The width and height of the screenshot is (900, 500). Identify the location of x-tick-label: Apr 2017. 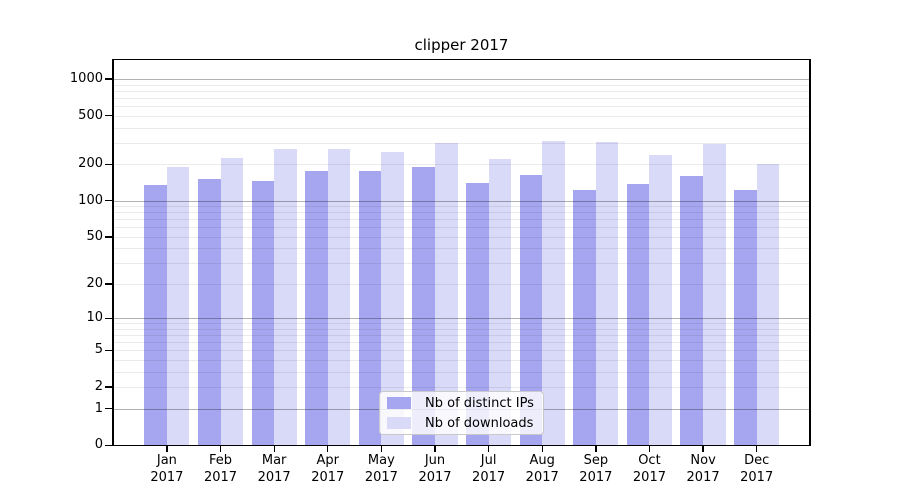
(328, 469).